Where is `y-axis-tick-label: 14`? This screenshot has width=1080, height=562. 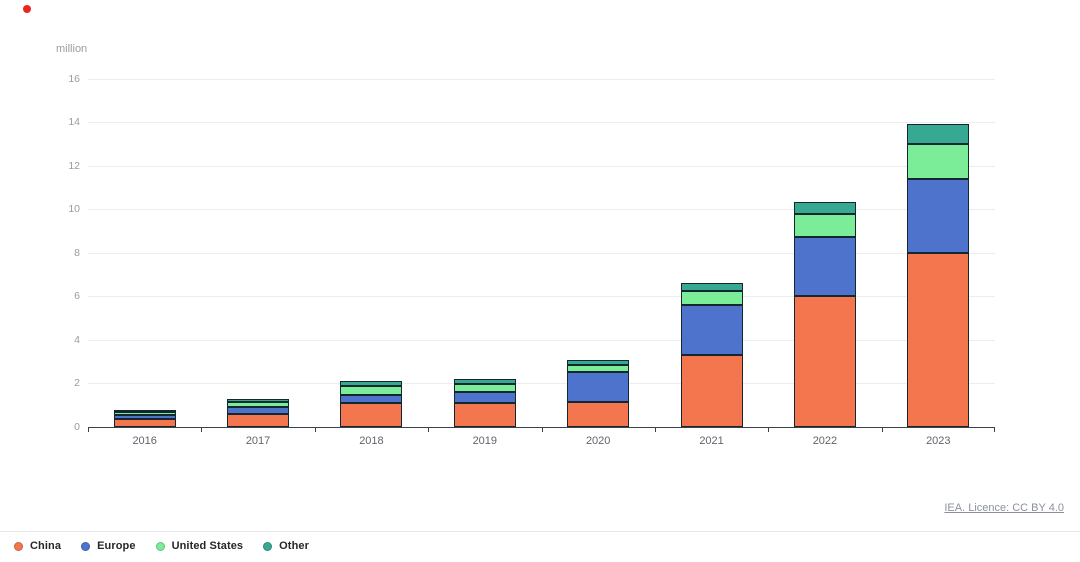 y-axis-tick-label: 14 is located at coordinates (74, 122).